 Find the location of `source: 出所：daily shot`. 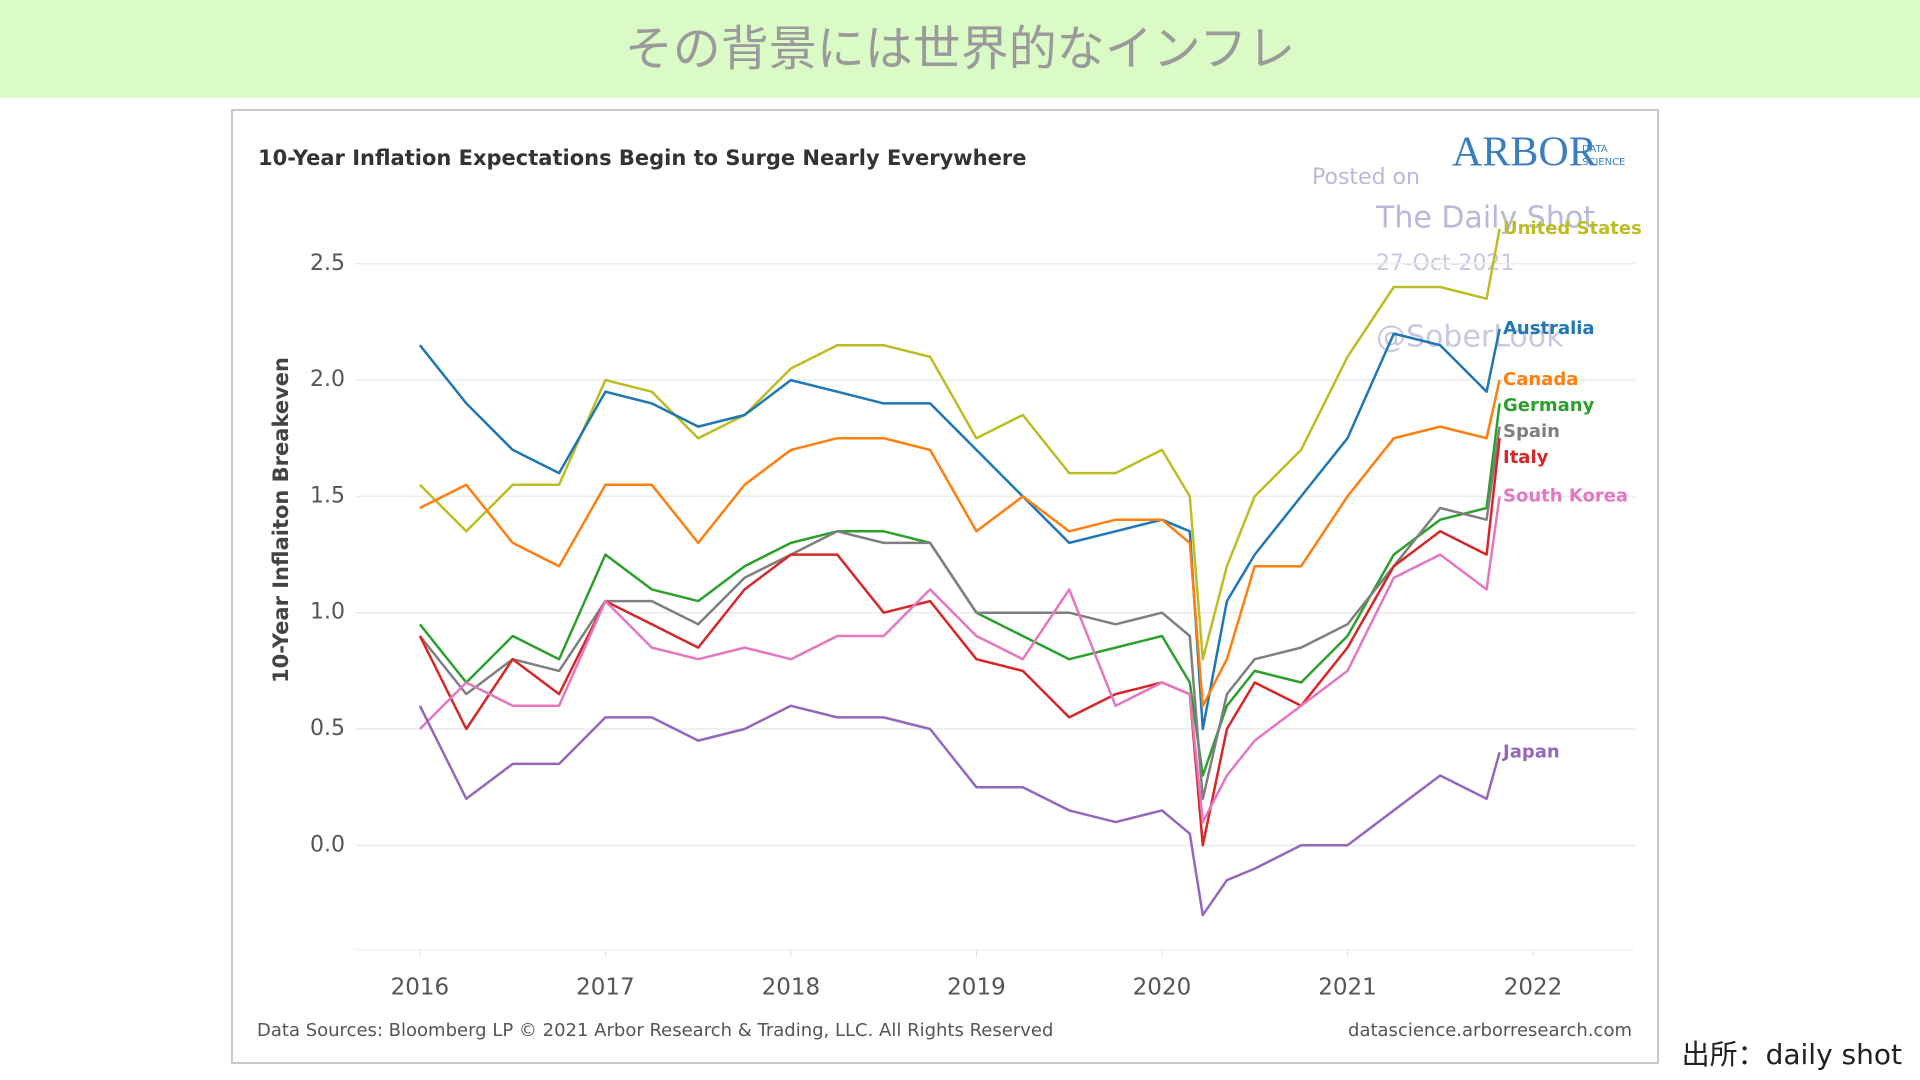

source: 出所：daily shot is located at coordinates (1792, 1054).